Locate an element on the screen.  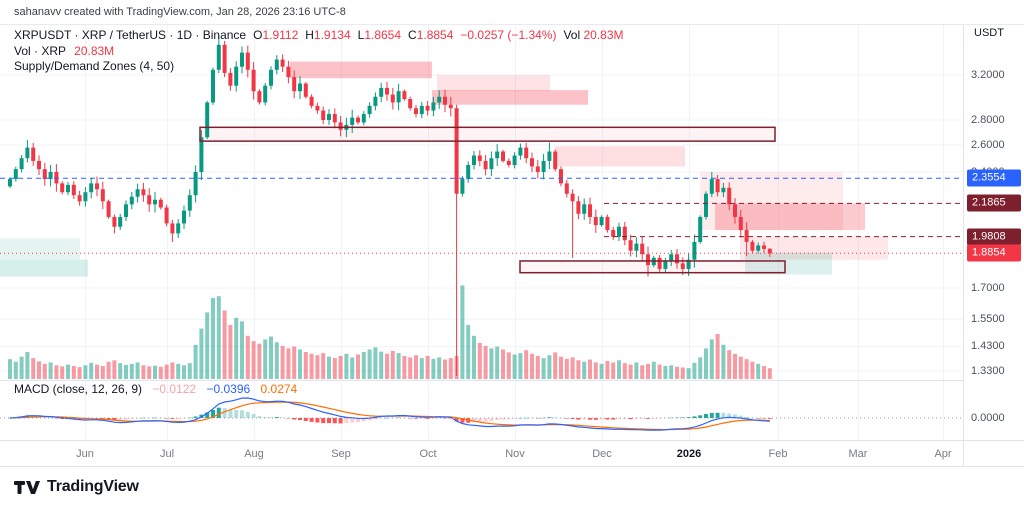
time-label: Feb is located at coordinates (778, 453).